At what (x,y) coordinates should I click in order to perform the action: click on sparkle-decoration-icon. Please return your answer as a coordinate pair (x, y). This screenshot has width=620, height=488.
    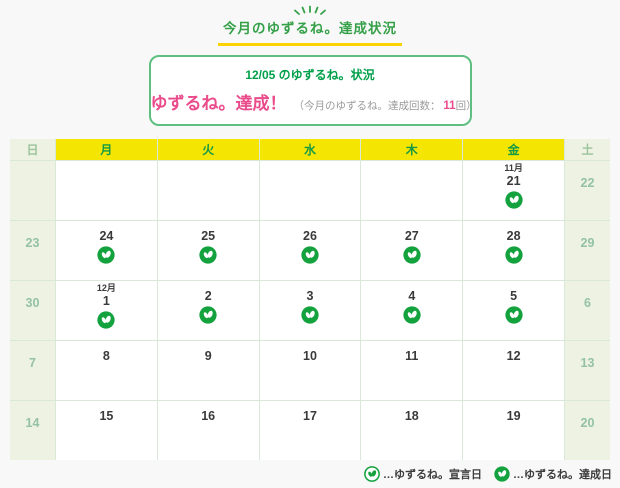
    Looking at the image, I should click on (310, 10).